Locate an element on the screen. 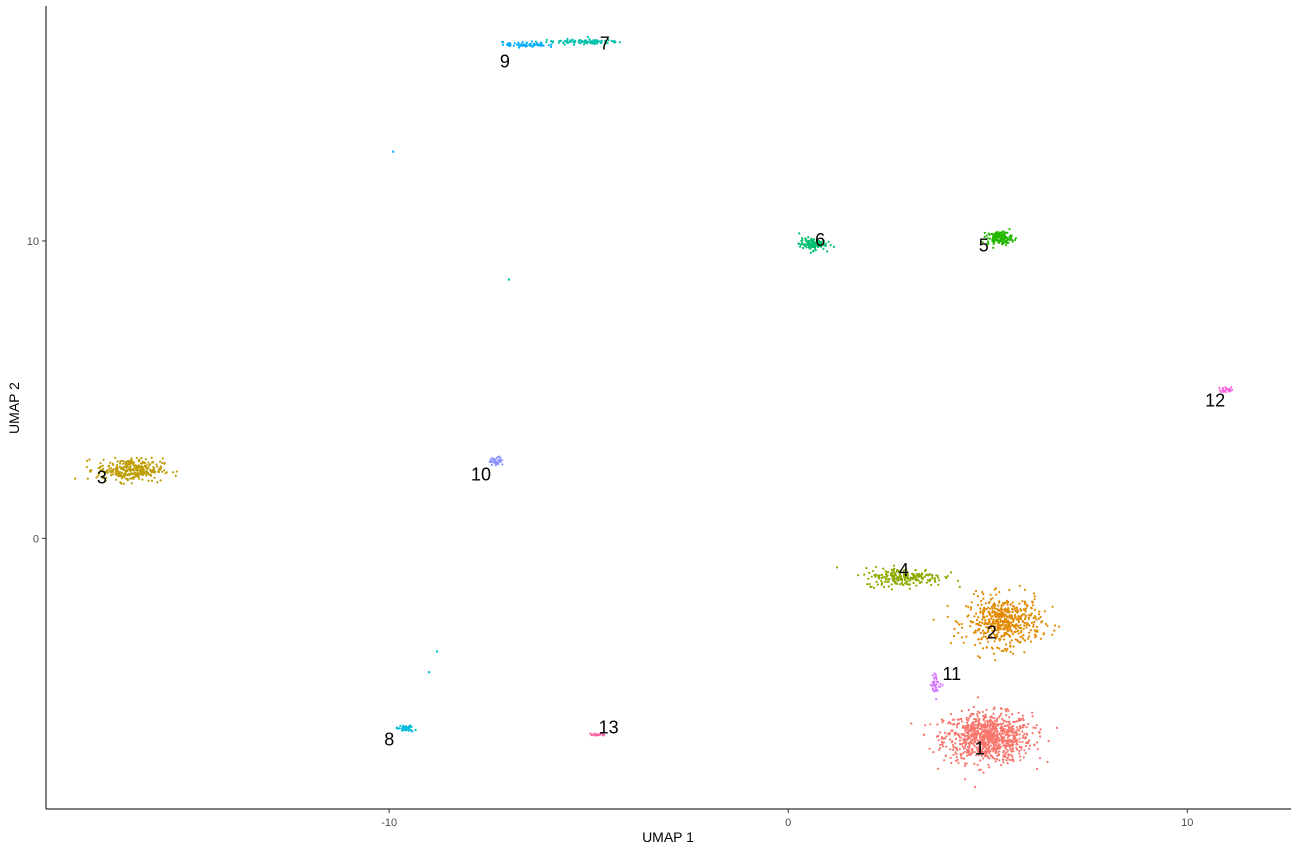  cluster-4-points is located at coordinates (898, 577).